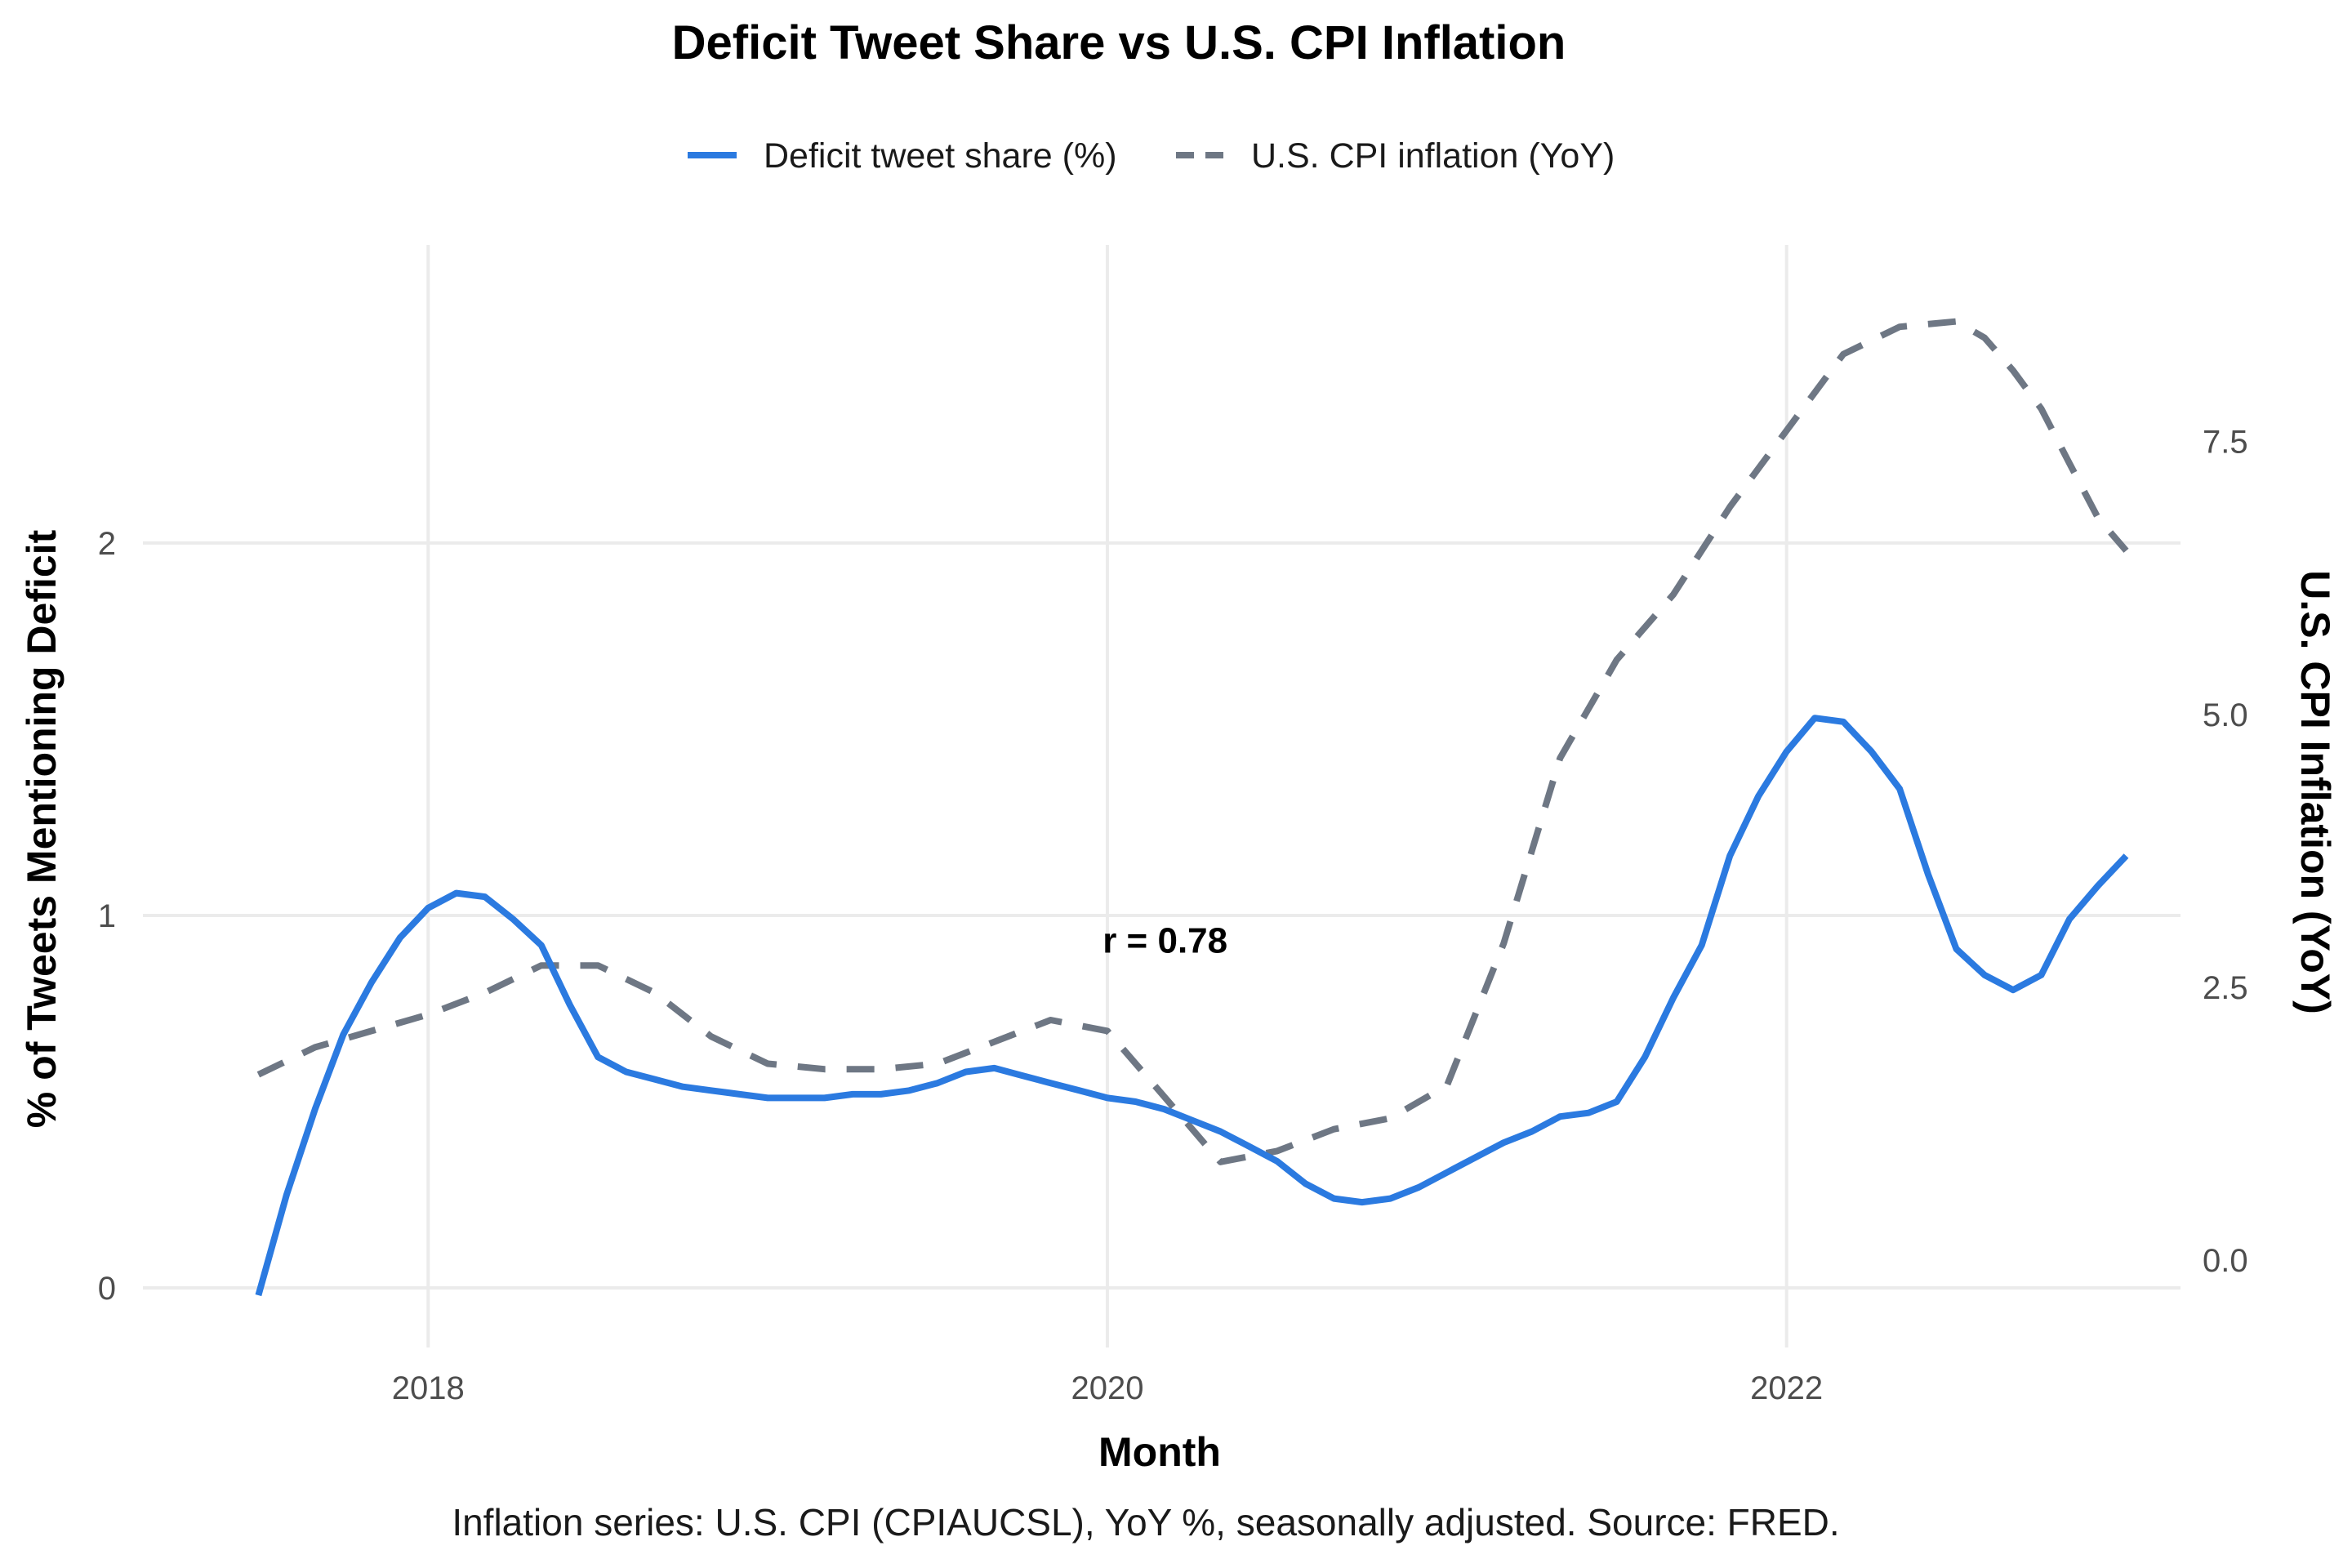  What do you see at coordinates (2225, 715) in the screenshot?
I see `y2-tick-label: 5.0` at bounding box center [2225, 715].